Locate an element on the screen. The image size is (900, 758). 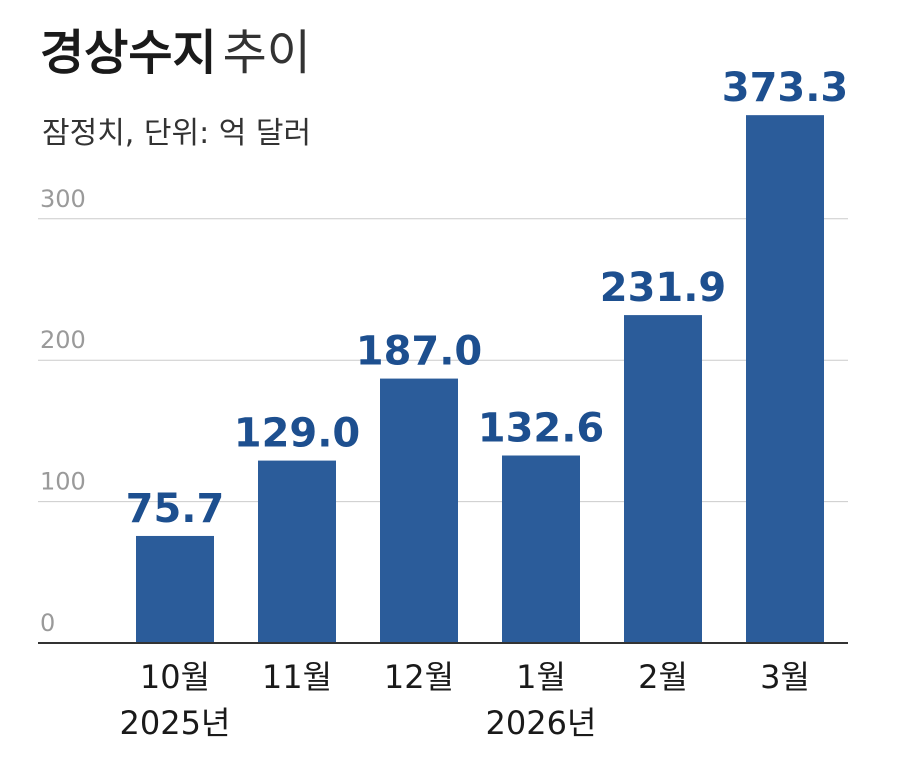
chart-title-main: 경상수지 is located at coordinates (128, 53).